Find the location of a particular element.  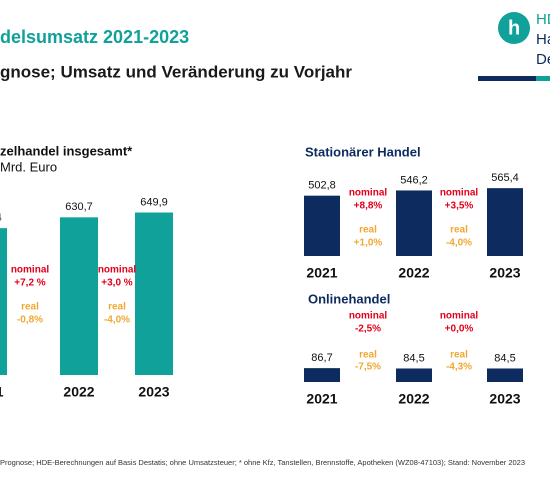

change-label: -0,8% is located at coordinates (30, 320).